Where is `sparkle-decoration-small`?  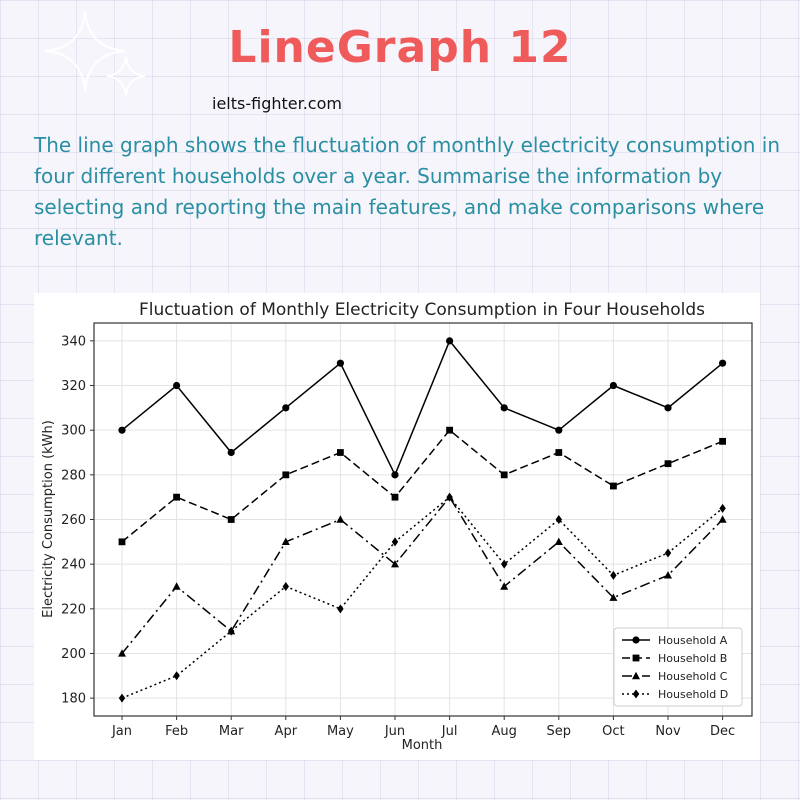
sparkle-decoration-small is located at coordinates (126, 76).